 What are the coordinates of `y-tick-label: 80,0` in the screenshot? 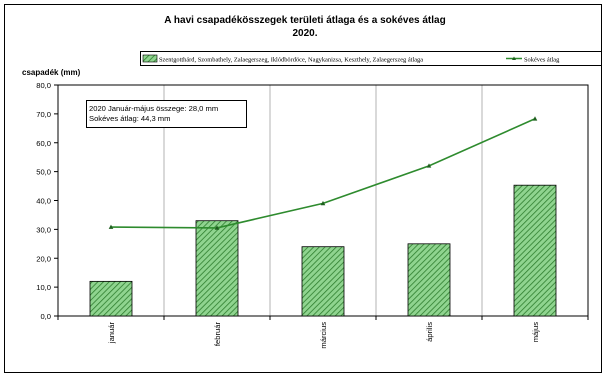 It's located at (43, 85).